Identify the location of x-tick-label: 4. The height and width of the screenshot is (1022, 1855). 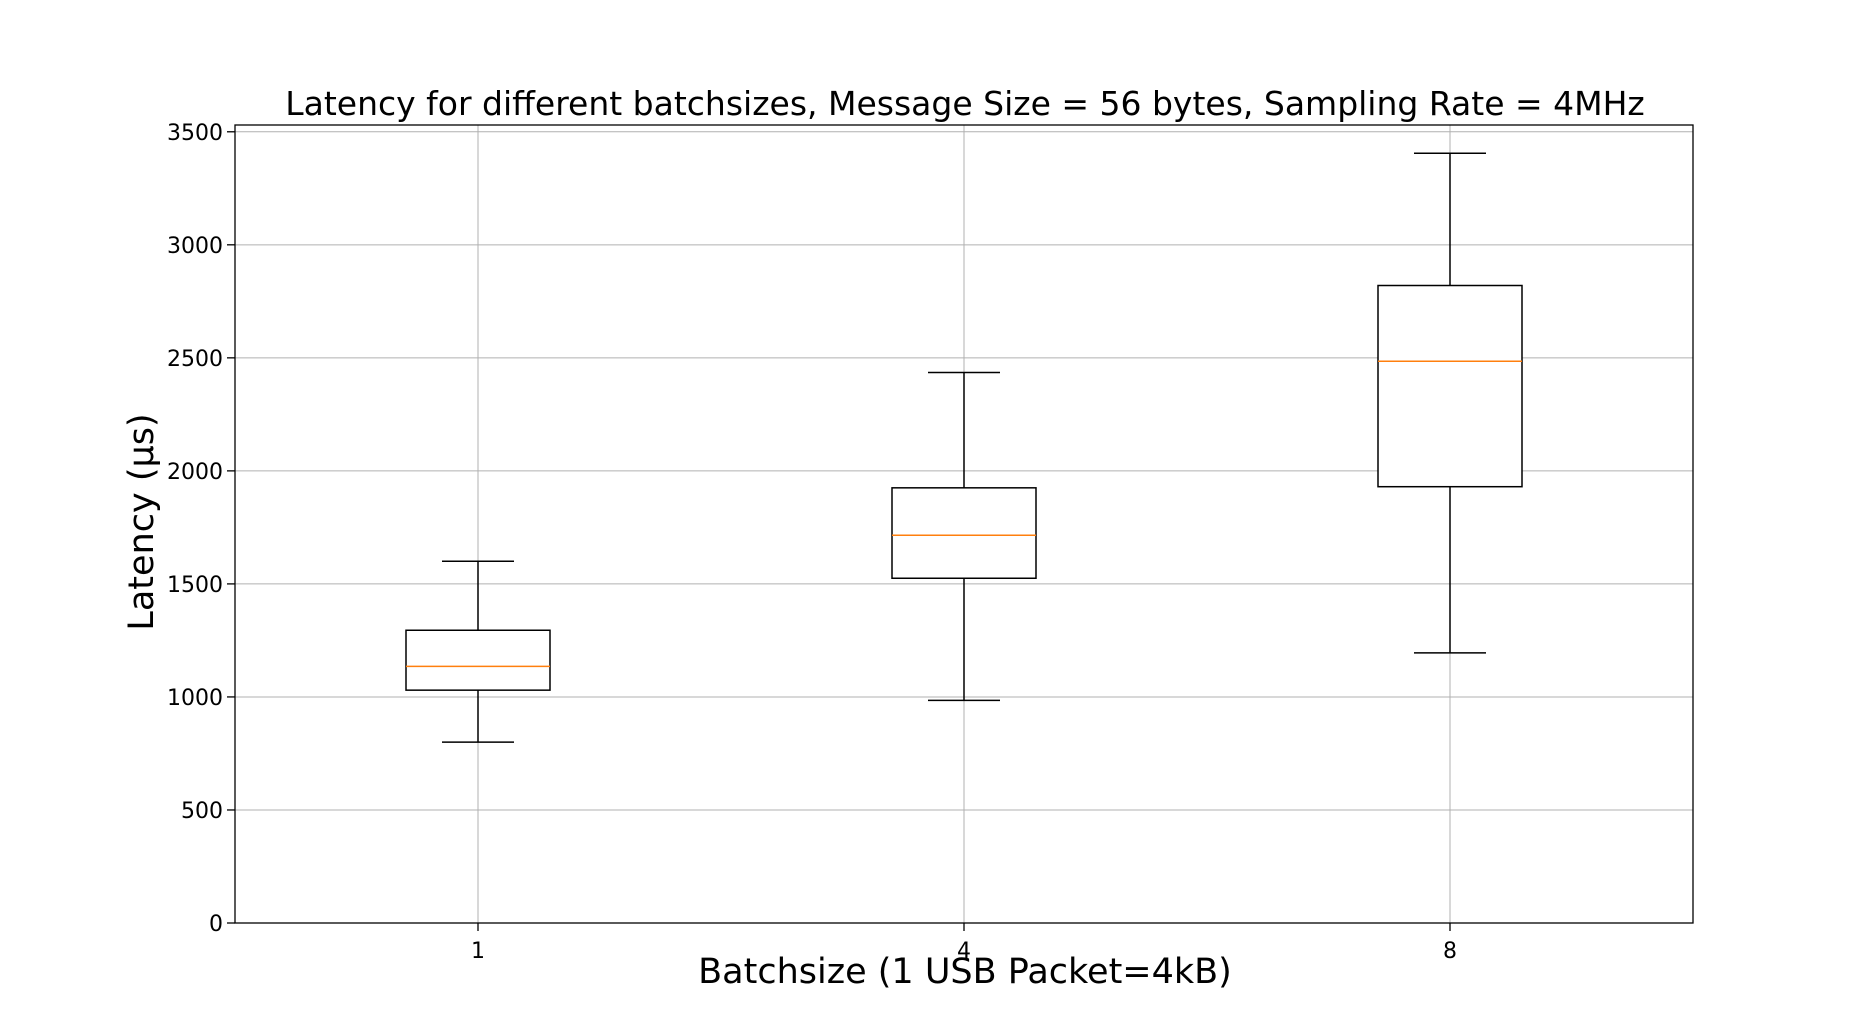
(964, 951).